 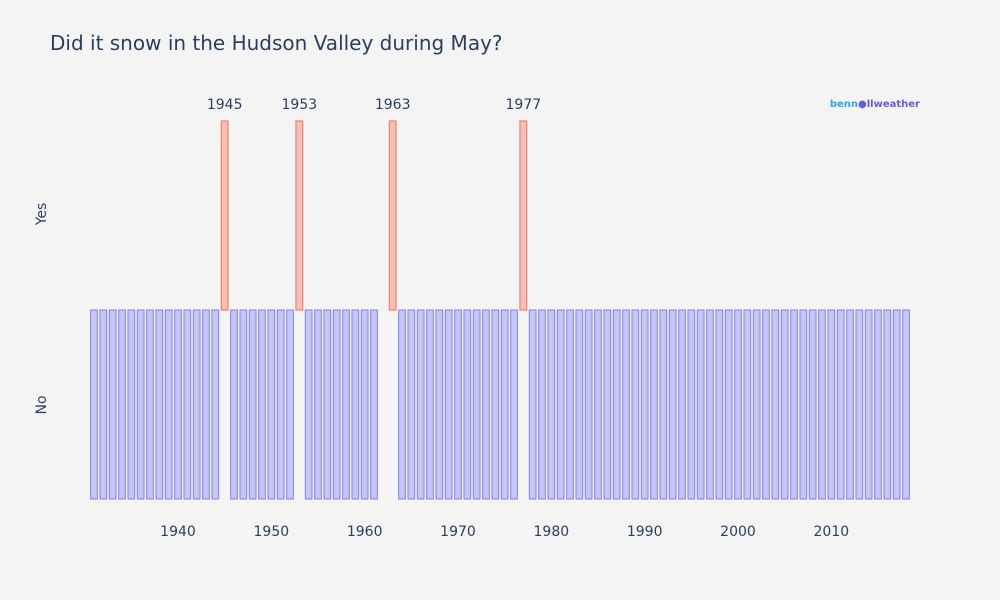 What do you see at coordinates (374, 404) in the screenshot?
I see `bar-no-1961` at bounding box center [374, 404].